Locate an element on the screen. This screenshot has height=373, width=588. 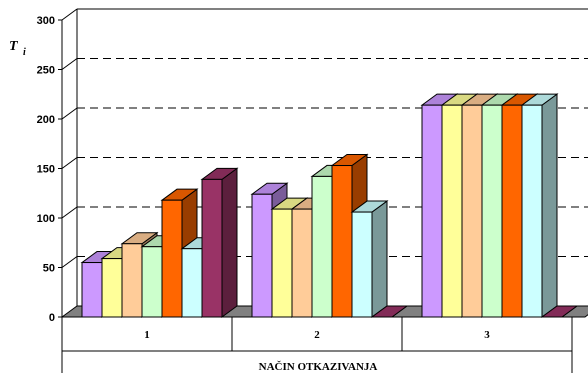
y-tick-label: 300 is located at coordinates (46, 21).